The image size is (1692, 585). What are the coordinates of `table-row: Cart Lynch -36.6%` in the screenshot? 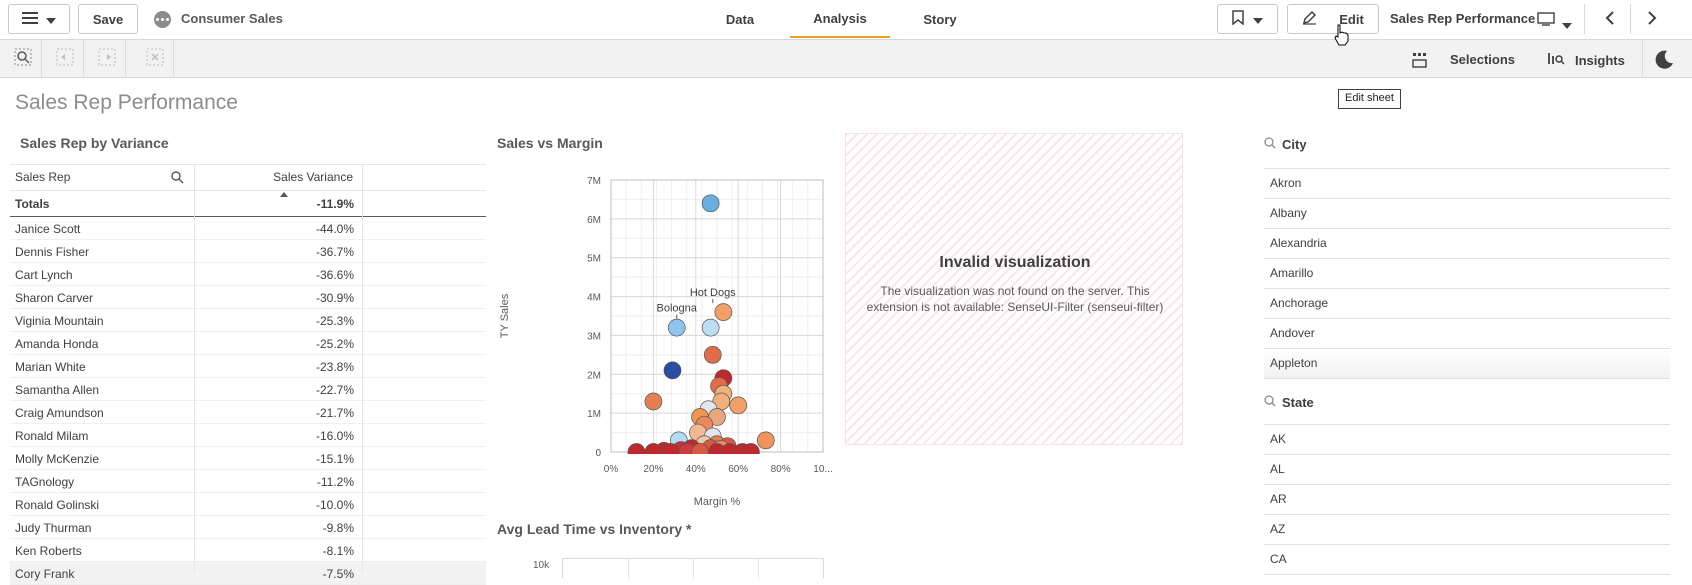 It's located at (248, 274).